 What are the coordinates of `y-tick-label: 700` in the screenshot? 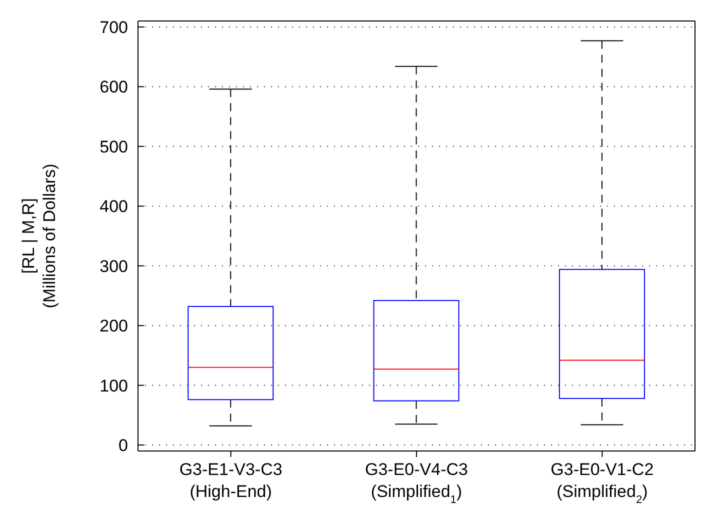 It's located at (114, 28).